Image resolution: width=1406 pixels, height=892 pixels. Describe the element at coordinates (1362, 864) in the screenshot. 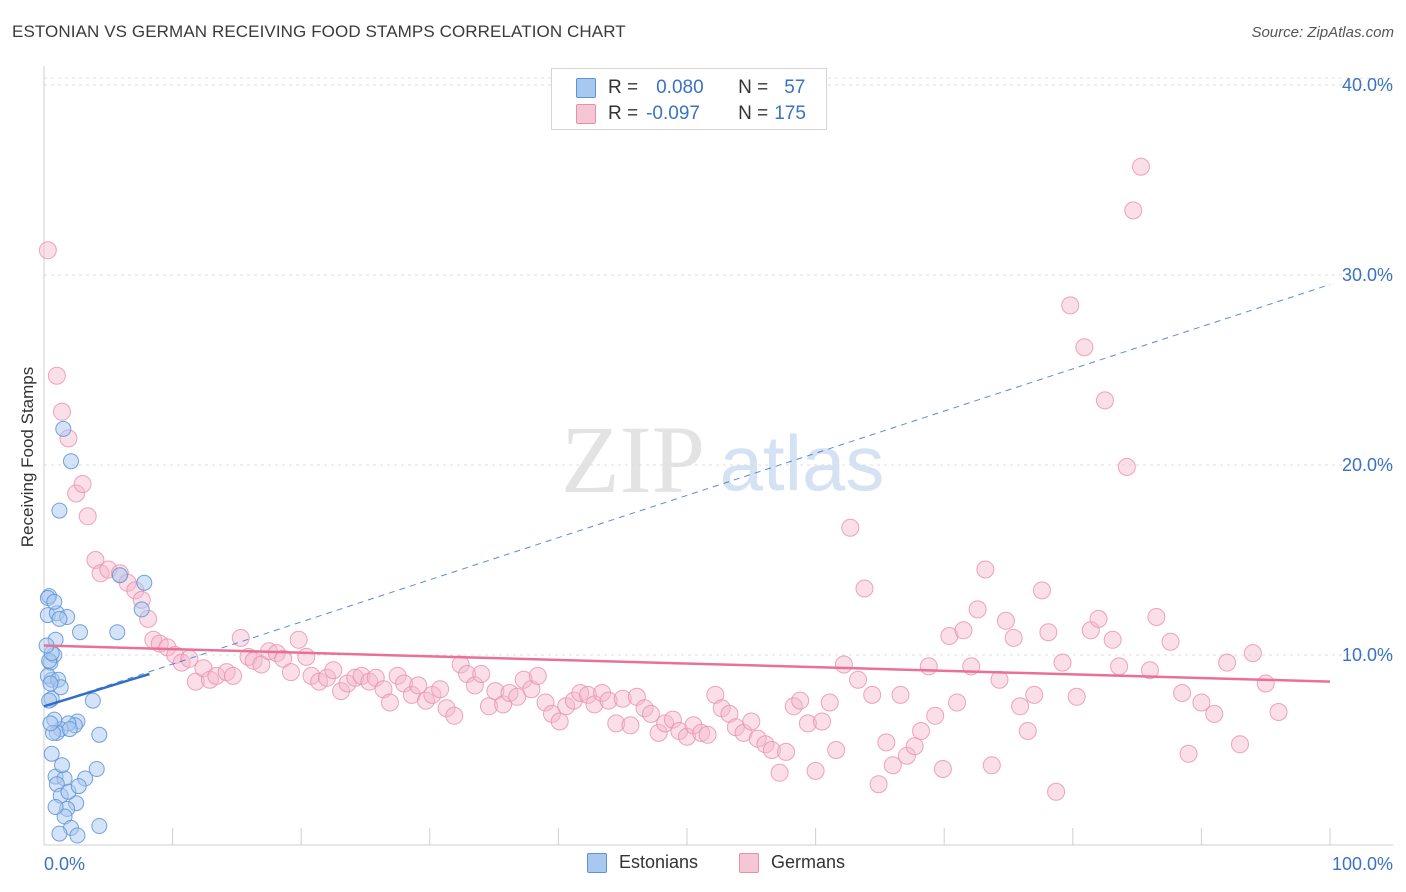

I see `x-tick-label-max: 100.0%` at that location.